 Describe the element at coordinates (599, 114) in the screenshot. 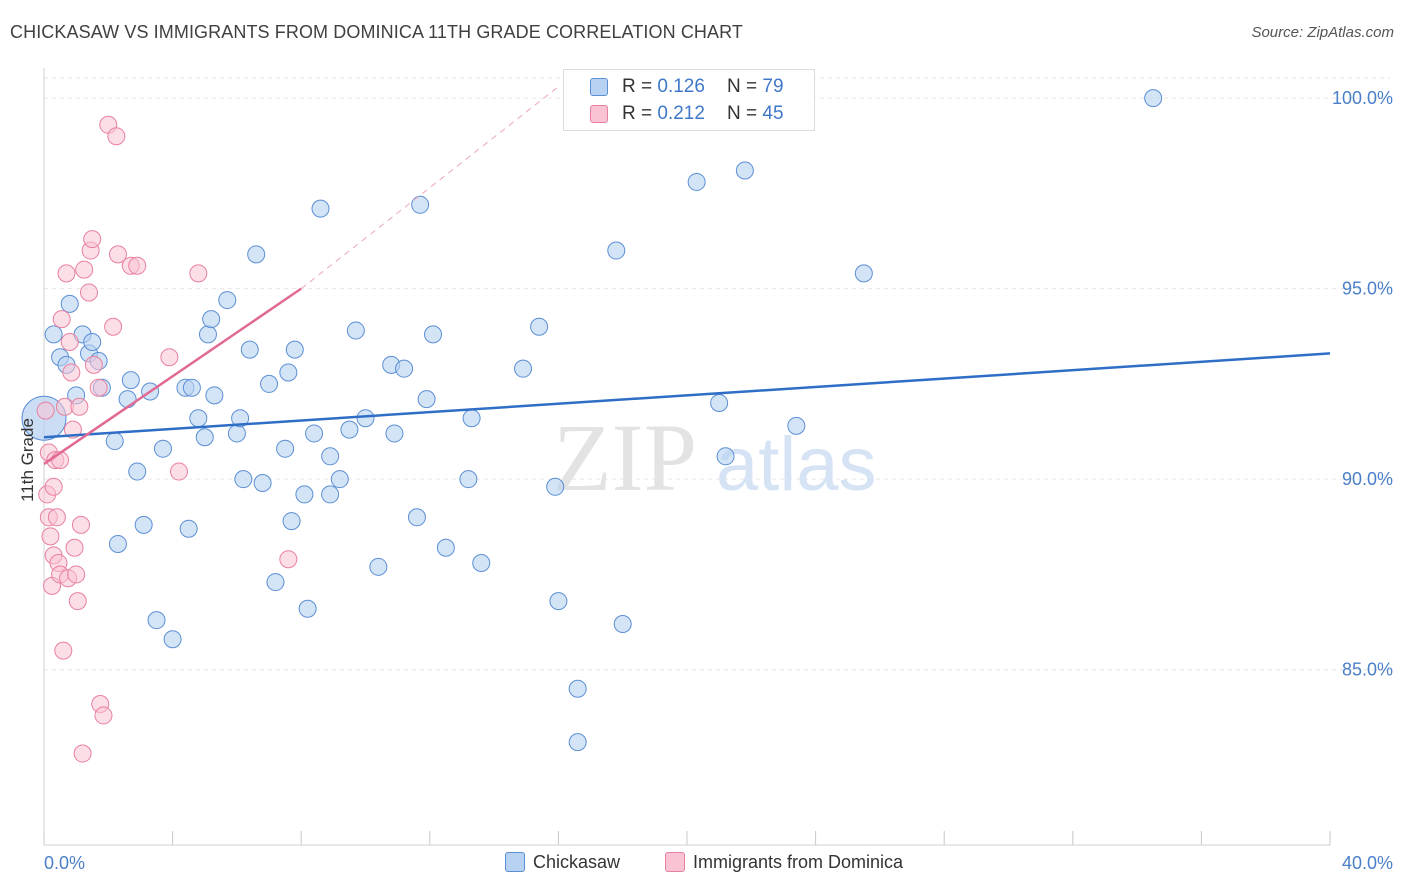

I see `legend-swatch-dominica` at that location.